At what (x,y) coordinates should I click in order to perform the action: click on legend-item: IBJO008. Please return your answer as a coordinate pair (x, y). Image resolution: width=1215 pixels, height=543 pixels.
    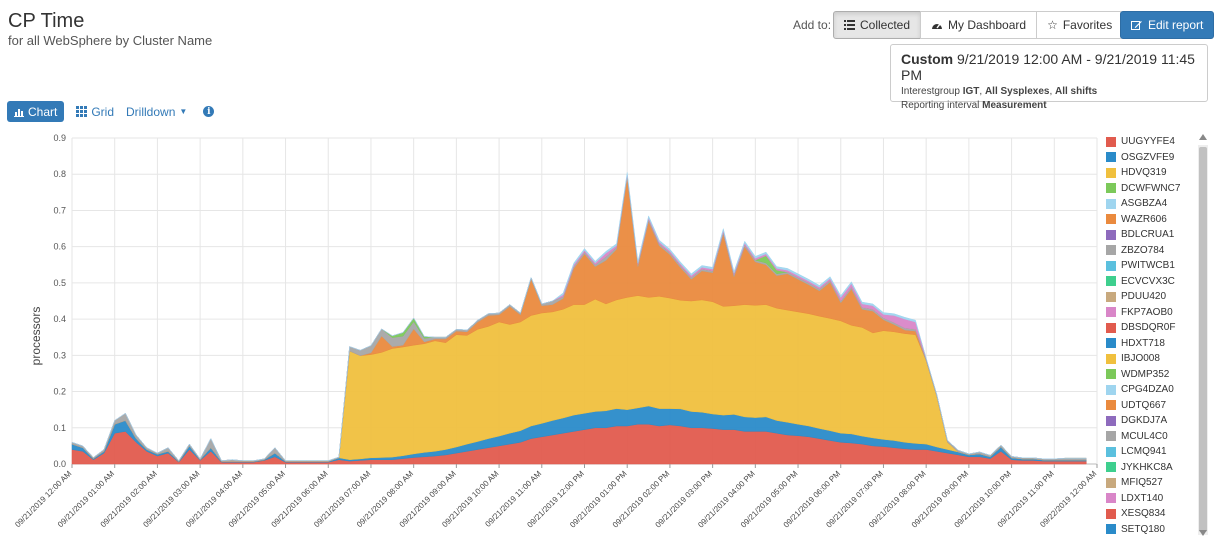
    Looking at the image, I should click on (1152, 359).